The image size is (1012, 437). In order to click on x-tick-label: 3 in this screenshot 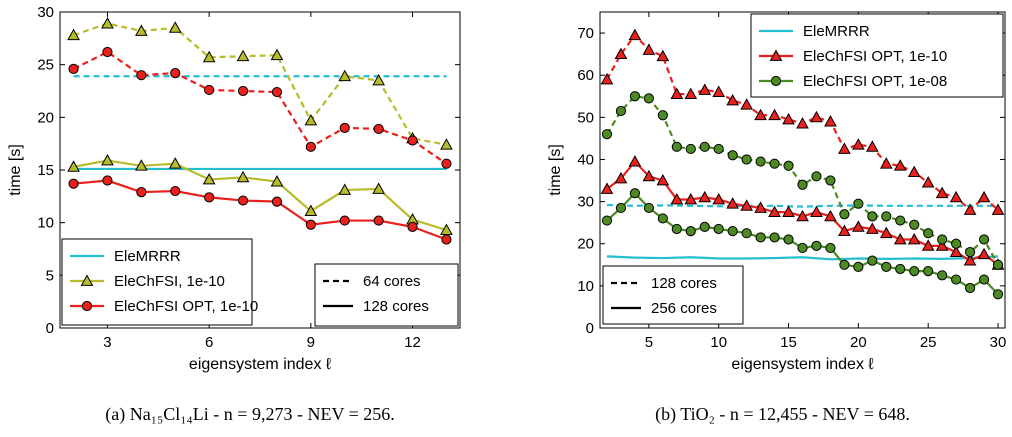, I will do `click(107, 342)`.